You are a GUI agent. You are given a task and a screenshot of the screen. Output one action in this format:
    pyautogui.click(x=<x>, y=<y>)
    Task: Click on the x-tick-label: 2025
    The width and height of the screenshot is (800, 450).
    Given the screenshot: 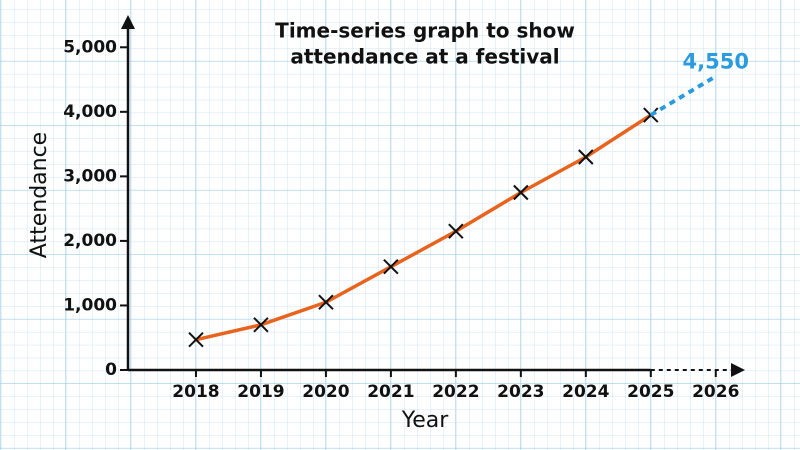 What is the action you would take?
    pyautogui.click(x=650, y=392)
    